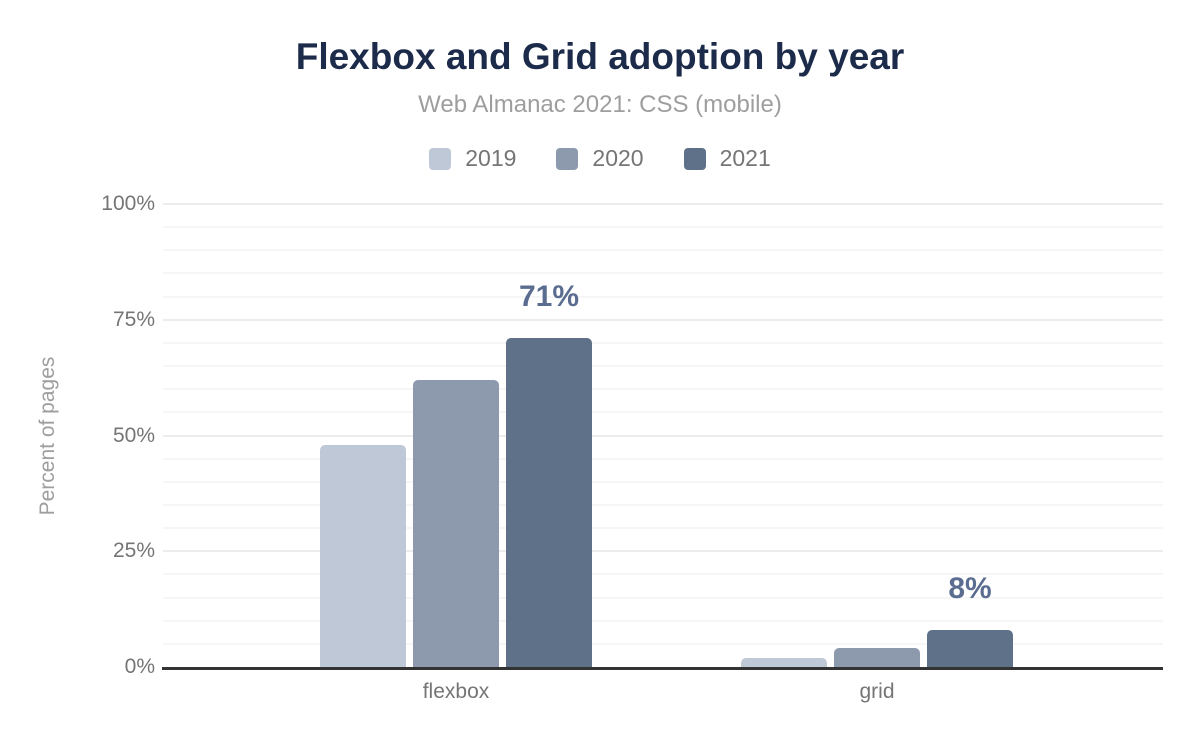 Image resolution: width=1200 pixels, height=742 pixels. Describe the element at coordinates (549, 502) in the screenshot. I see `bar-flexbox-2021` at that location.